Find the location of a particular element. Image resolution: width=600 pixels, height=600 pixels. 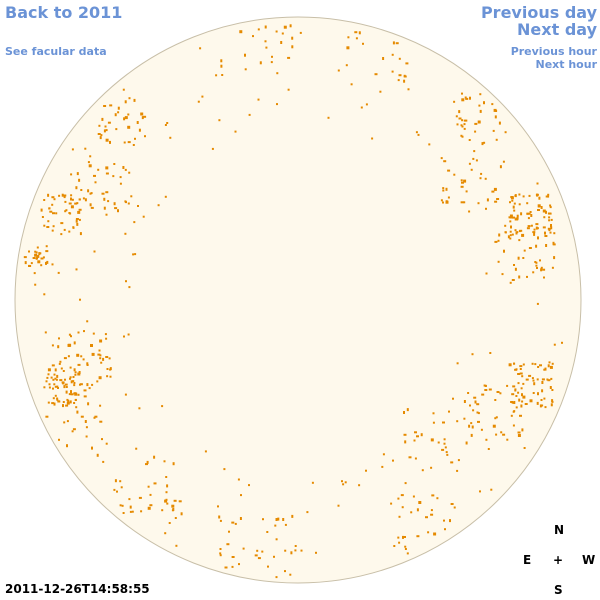

back-to-year-link: Back to 2011 is located at coordinates (64, 12).